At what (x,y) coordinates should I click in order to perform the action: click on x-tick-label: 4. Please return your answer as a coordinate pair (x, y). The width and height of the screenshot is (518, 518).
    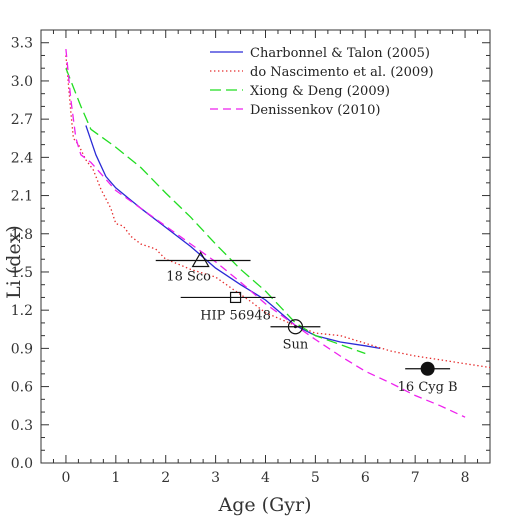
    Looking at the image, I should click on (265, 478).